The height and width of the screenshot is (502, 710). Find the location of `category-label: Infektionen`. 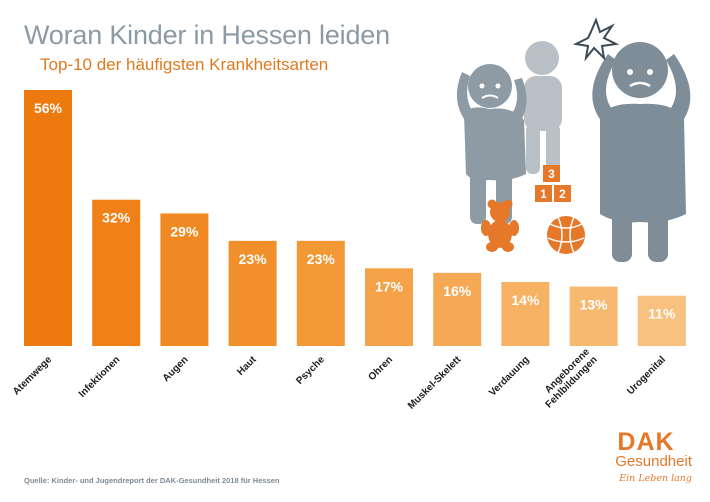

category-label: Infektionen is located at coordinates (99, 376).